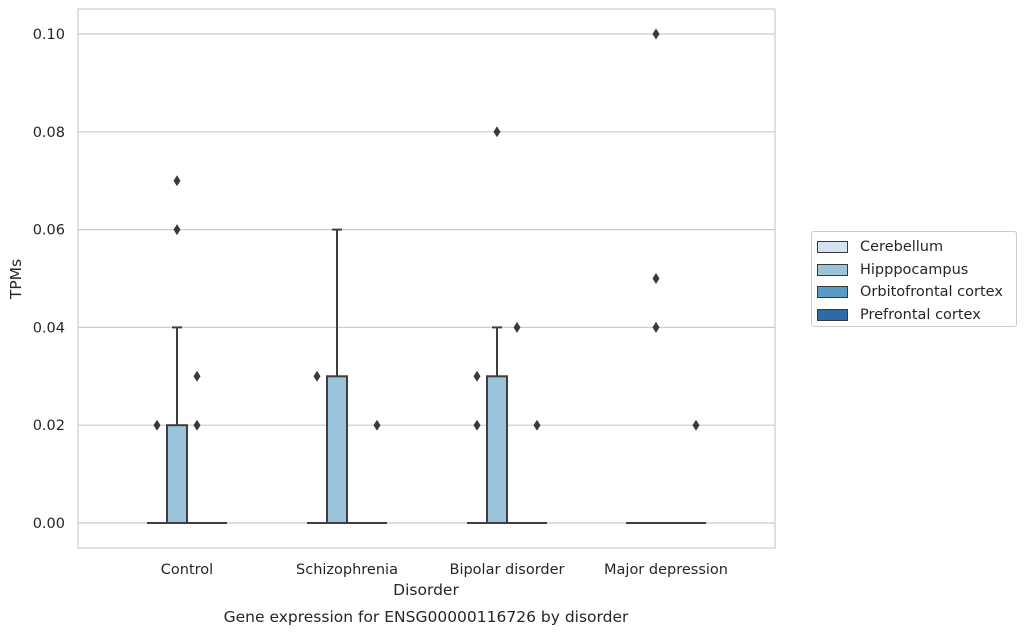 The image size is (1028, 634). Describe the element at coordinates (49, 279) in the screenshot. I see `y-axis-ticks: 0.00 0.02 0.04 0.06 0.08 0.10` at that location.